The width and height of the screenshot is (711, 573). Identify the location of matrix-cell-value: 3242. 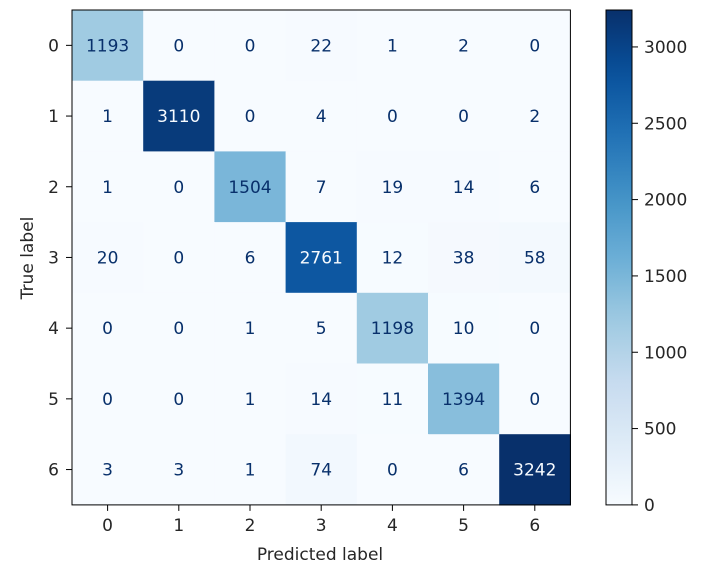
(534, 471).